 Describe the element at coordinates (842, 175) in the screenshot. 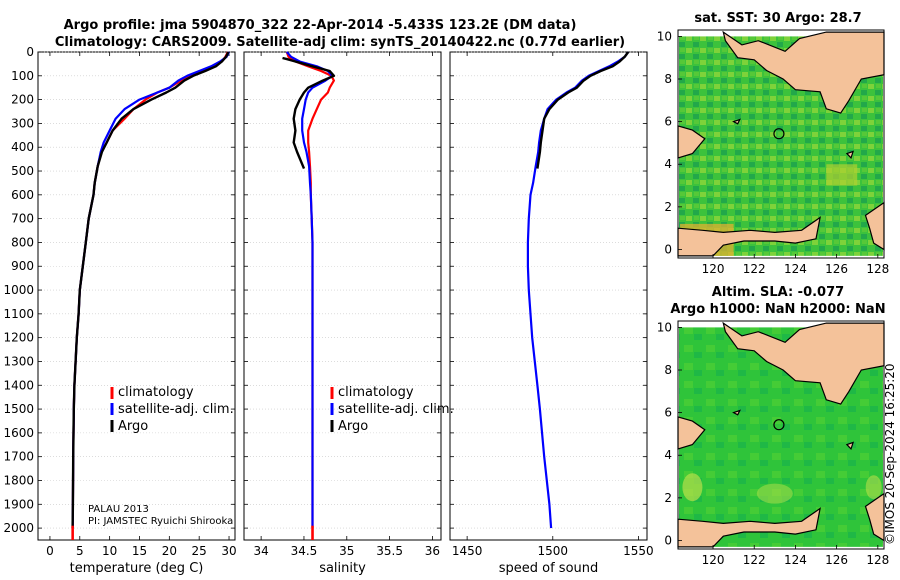

I see `warm-sst-patch` at that location.